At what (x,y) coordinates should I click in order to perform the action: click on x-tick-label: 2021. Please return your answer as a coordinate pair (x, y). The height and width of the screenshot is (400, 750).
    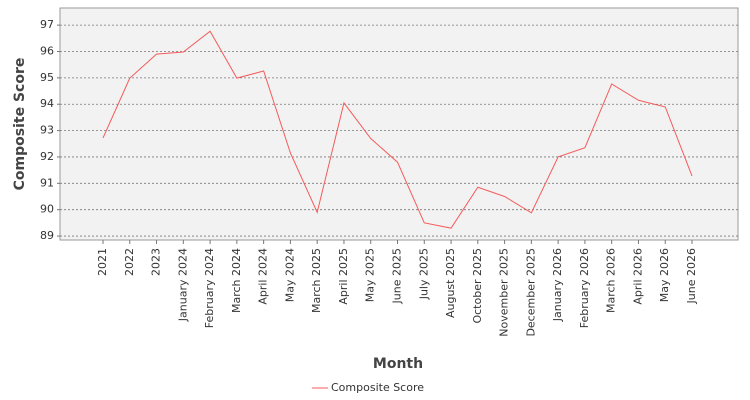
    Looking at the image, I should click on (102, 262).